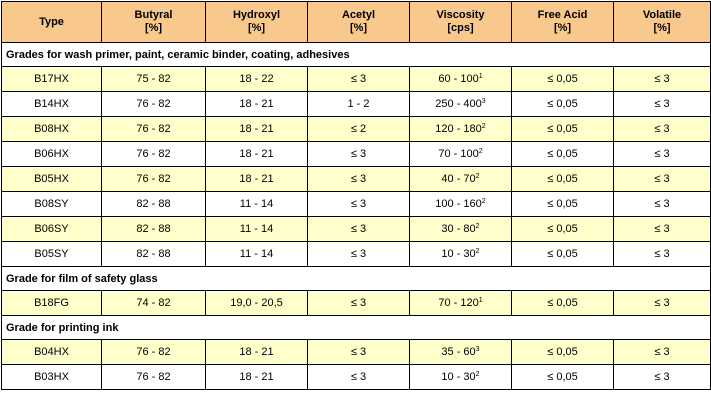 The width and height of the screenshot is (711, 412). What do you see at coordinates (51, 254) in the screenshot?
I see `cell-type: B05SY` at bounding box center [51, 254].